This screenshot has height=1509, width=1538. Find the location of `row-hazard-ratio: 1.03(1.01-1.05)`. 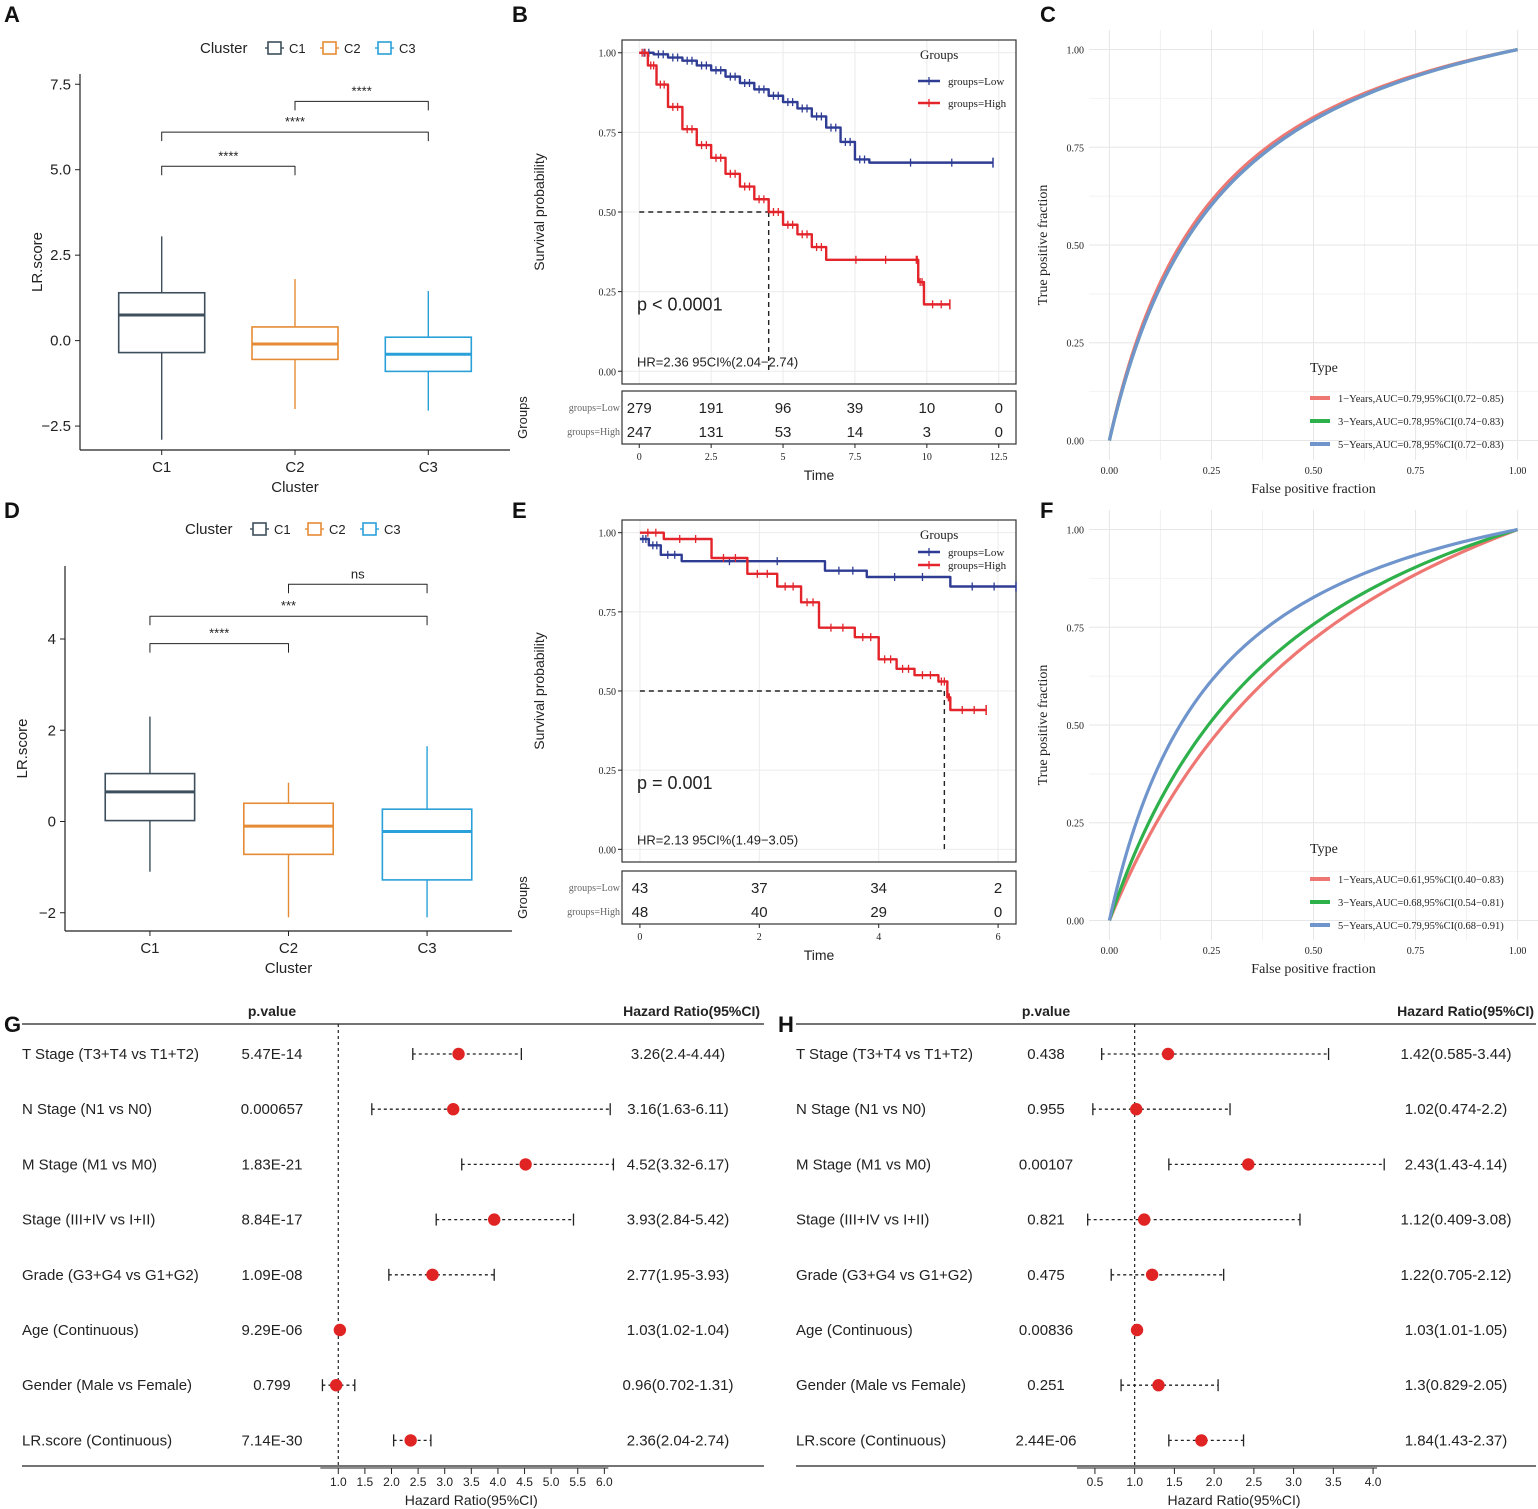

row-hazard-ratio: 1.03(1.01-1.05) is located at coordinates (1456, 1330).